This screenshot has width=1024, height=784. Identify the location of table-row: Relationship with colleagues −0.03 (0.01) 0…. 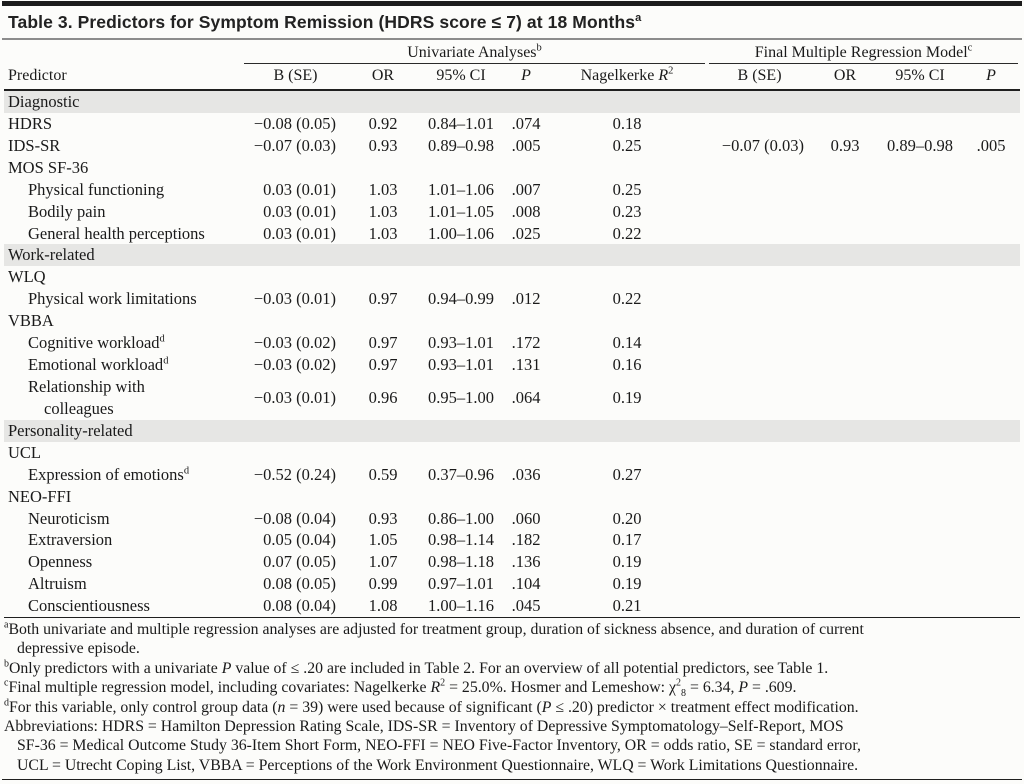
(512, 398).